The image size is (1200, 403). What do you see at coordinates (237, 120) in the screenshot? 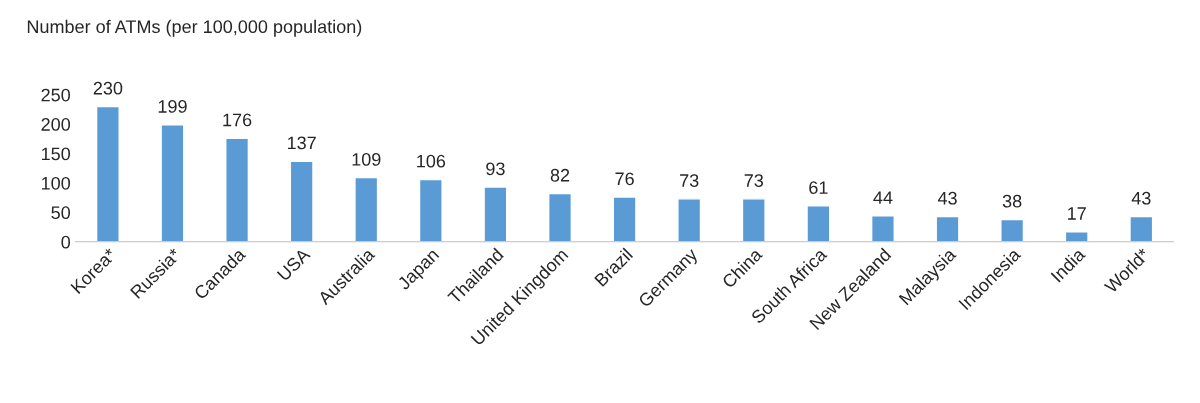
I see `data-label: 176` at bounding box center [237, 120].